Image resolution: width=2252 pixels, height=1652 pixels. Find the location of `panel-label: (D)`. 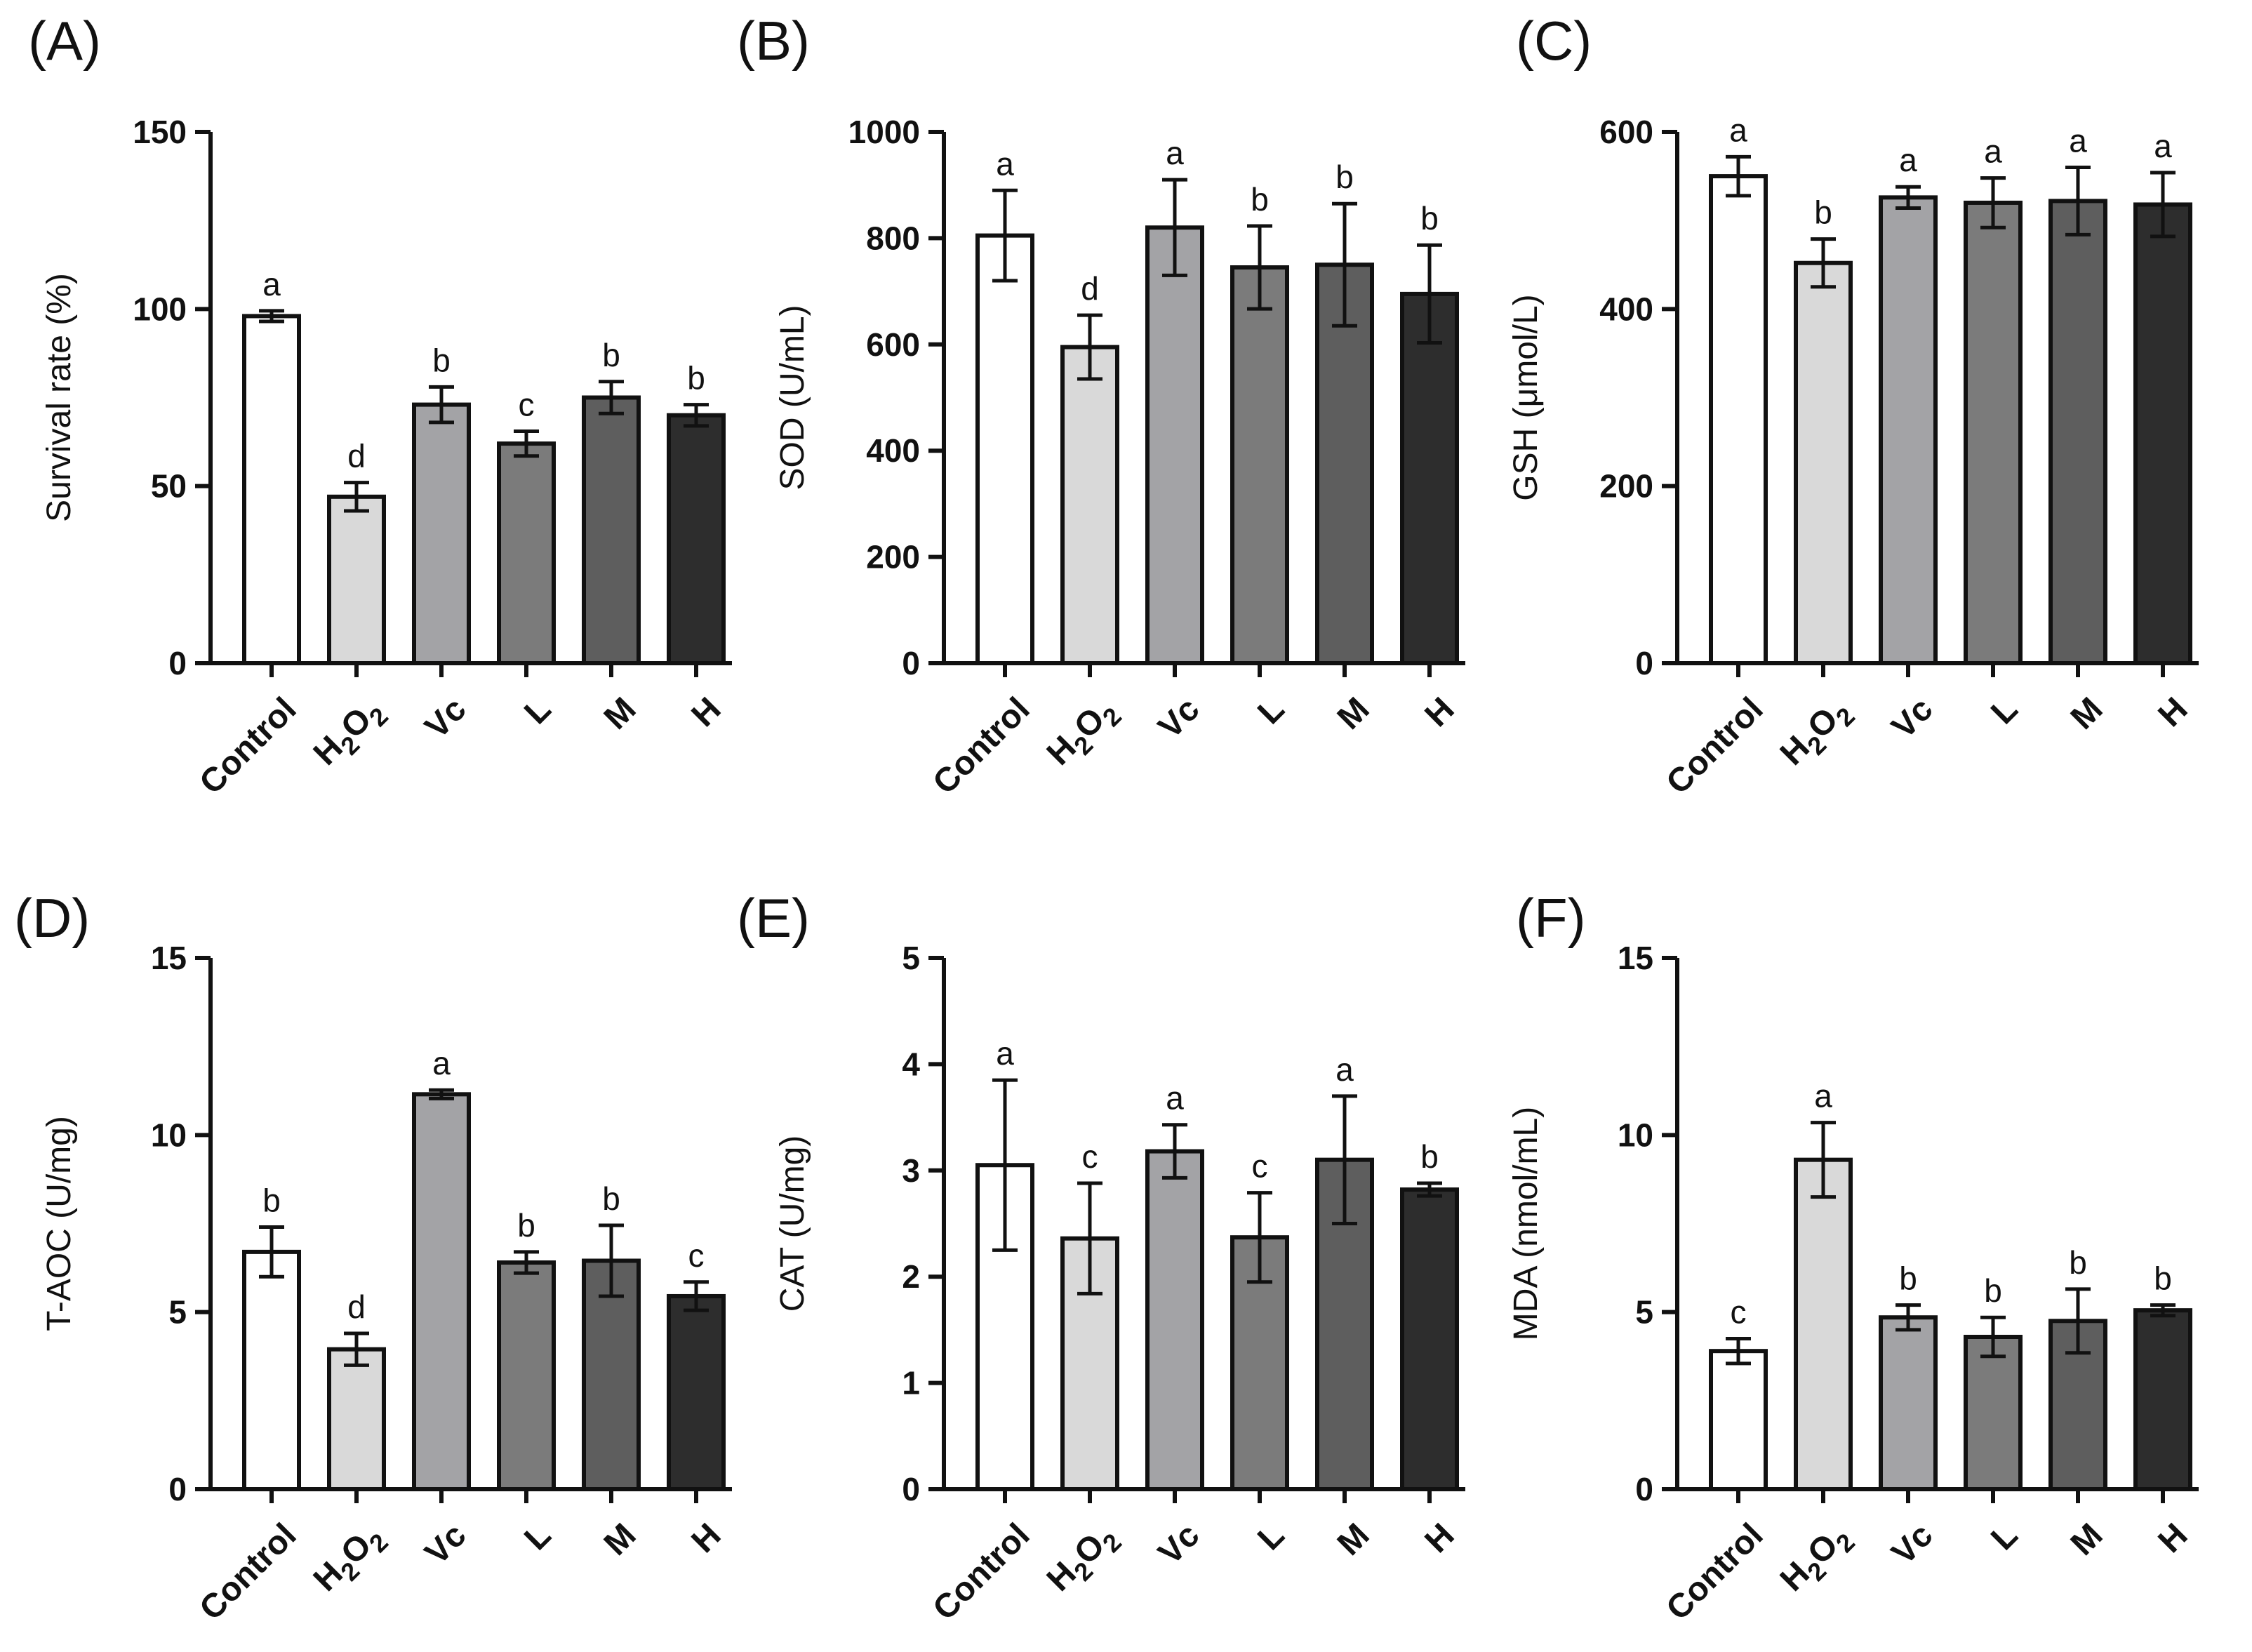

panel-label: (D) is located at coordinates (52, 918).